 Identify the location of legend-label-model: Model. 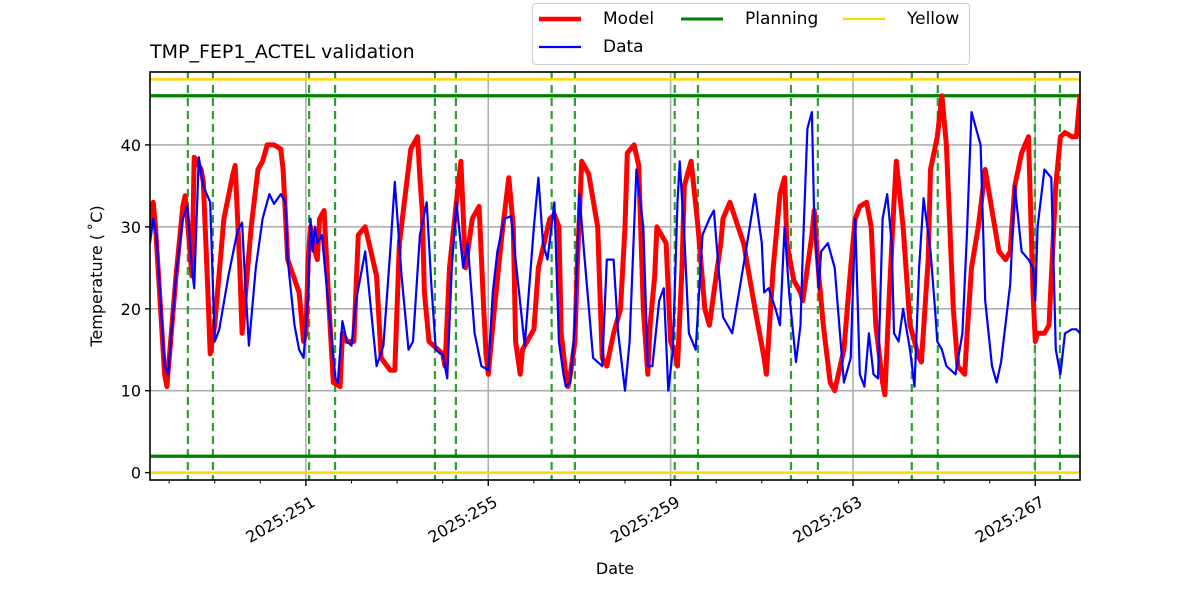
(629, 19).